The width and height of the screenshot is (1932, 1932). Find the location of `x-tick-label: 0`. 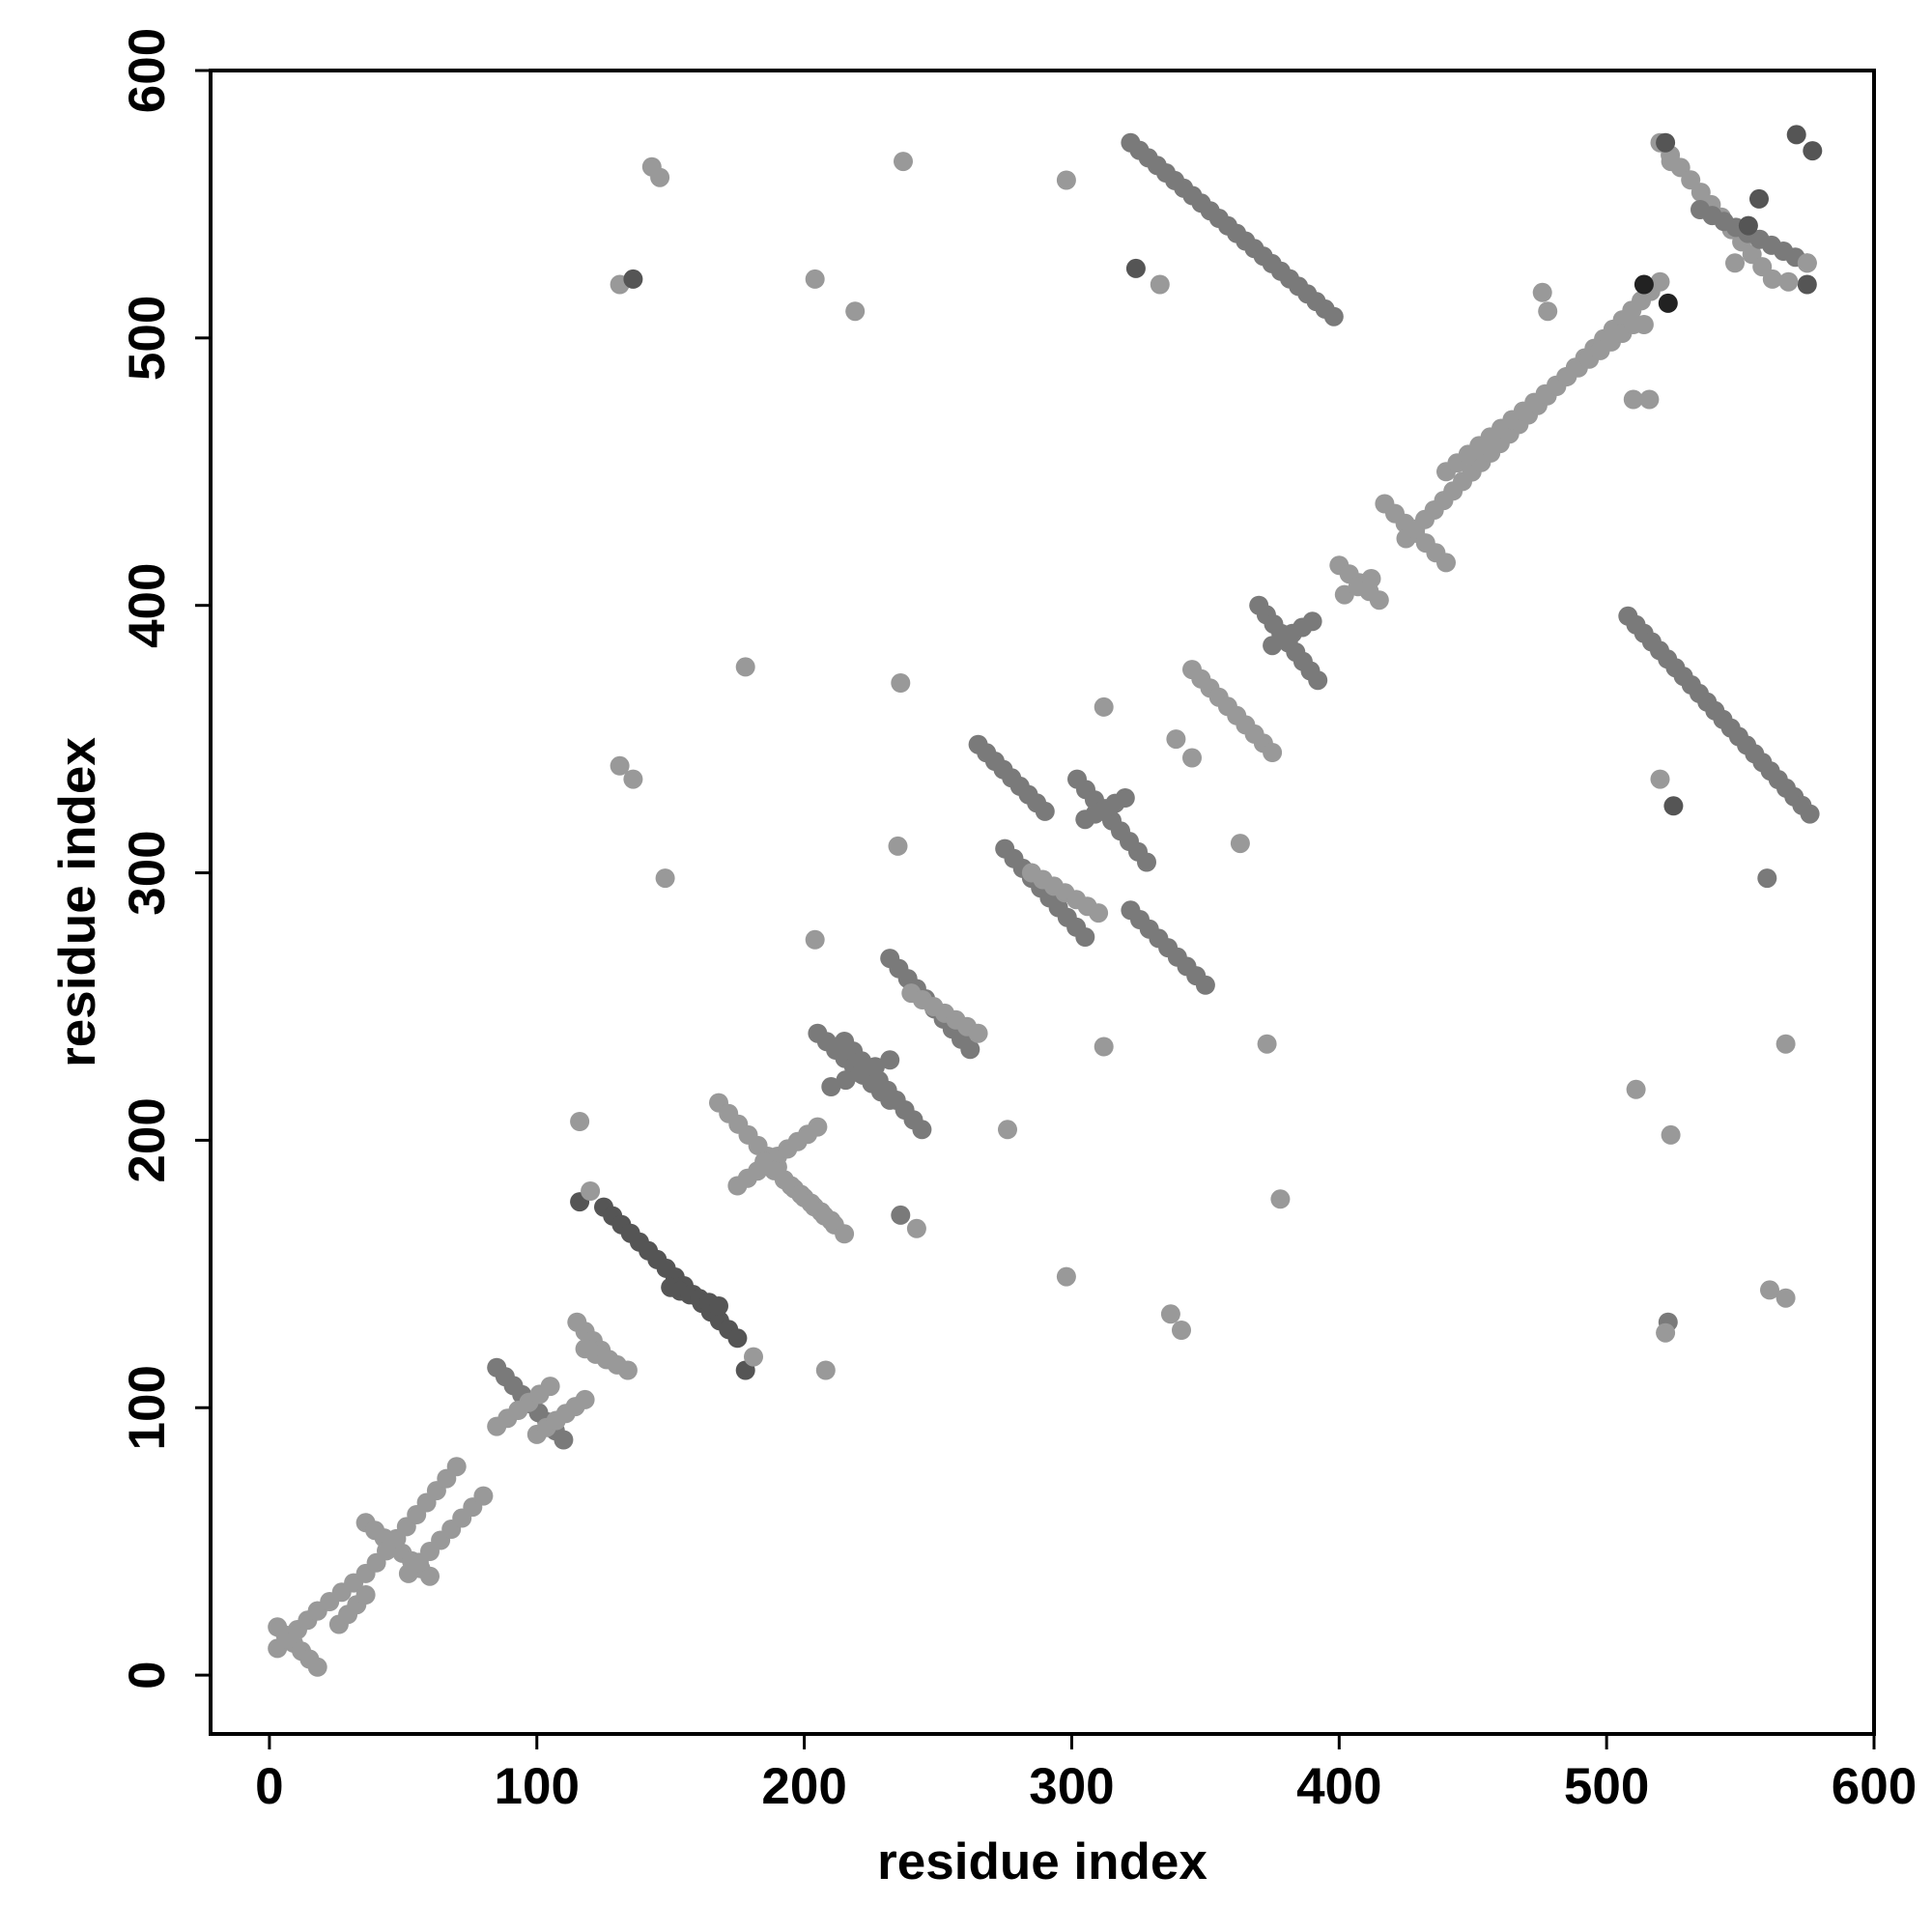

x-tick-label: 0 is located at coordinates (269, 1786).